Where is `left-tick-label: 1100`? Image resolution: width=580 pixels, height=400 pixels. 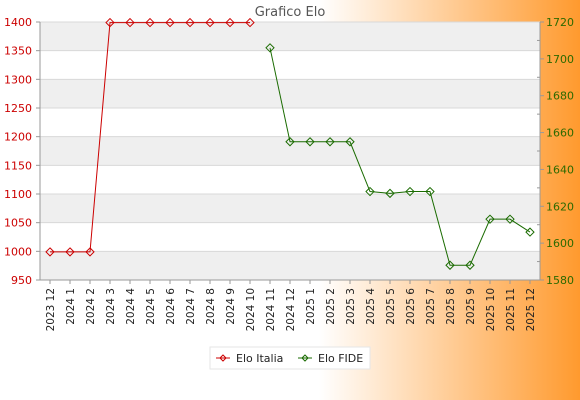
left-tick-label: 1100 is located at coordinates (18, 194).